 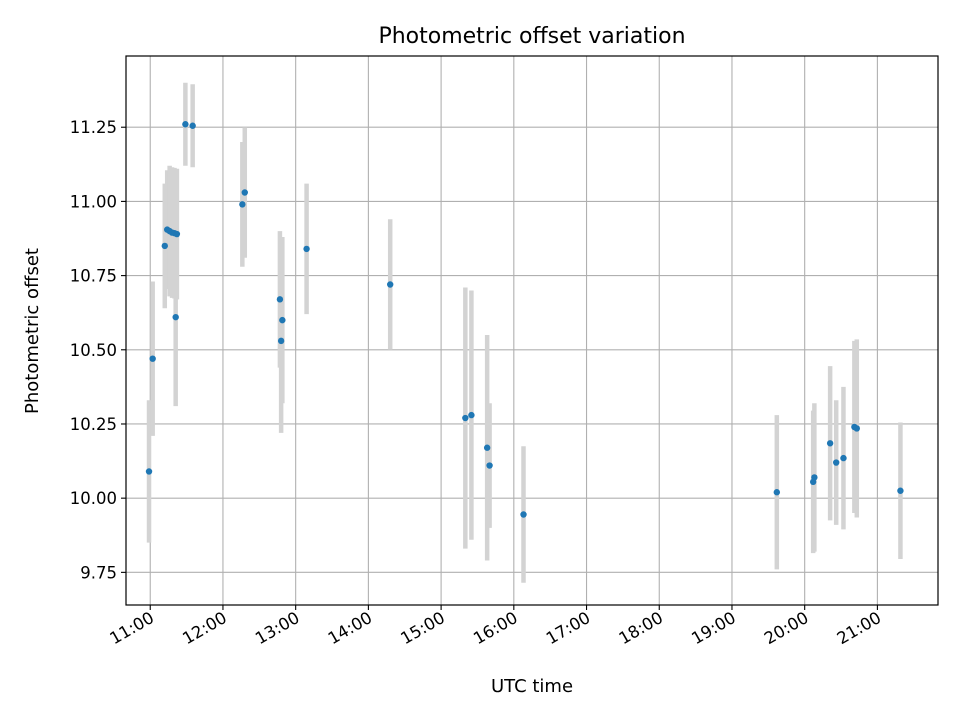 What do you see at coordinates (532, 686) in the screenshot?
I see `x-axis-label: UTC time` at bounding box center [532, 686].